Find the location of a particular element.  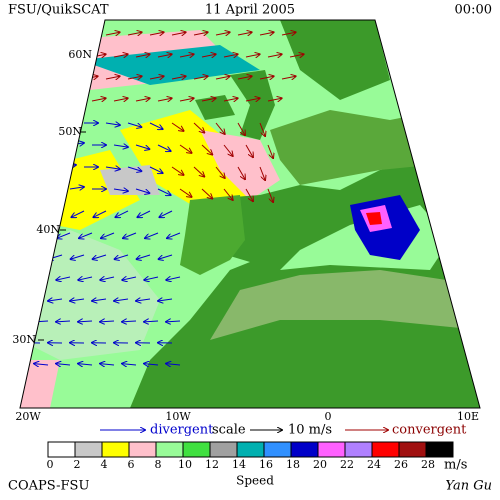

colorbar-tick-label: 16 is located at coordinates (266, 464).